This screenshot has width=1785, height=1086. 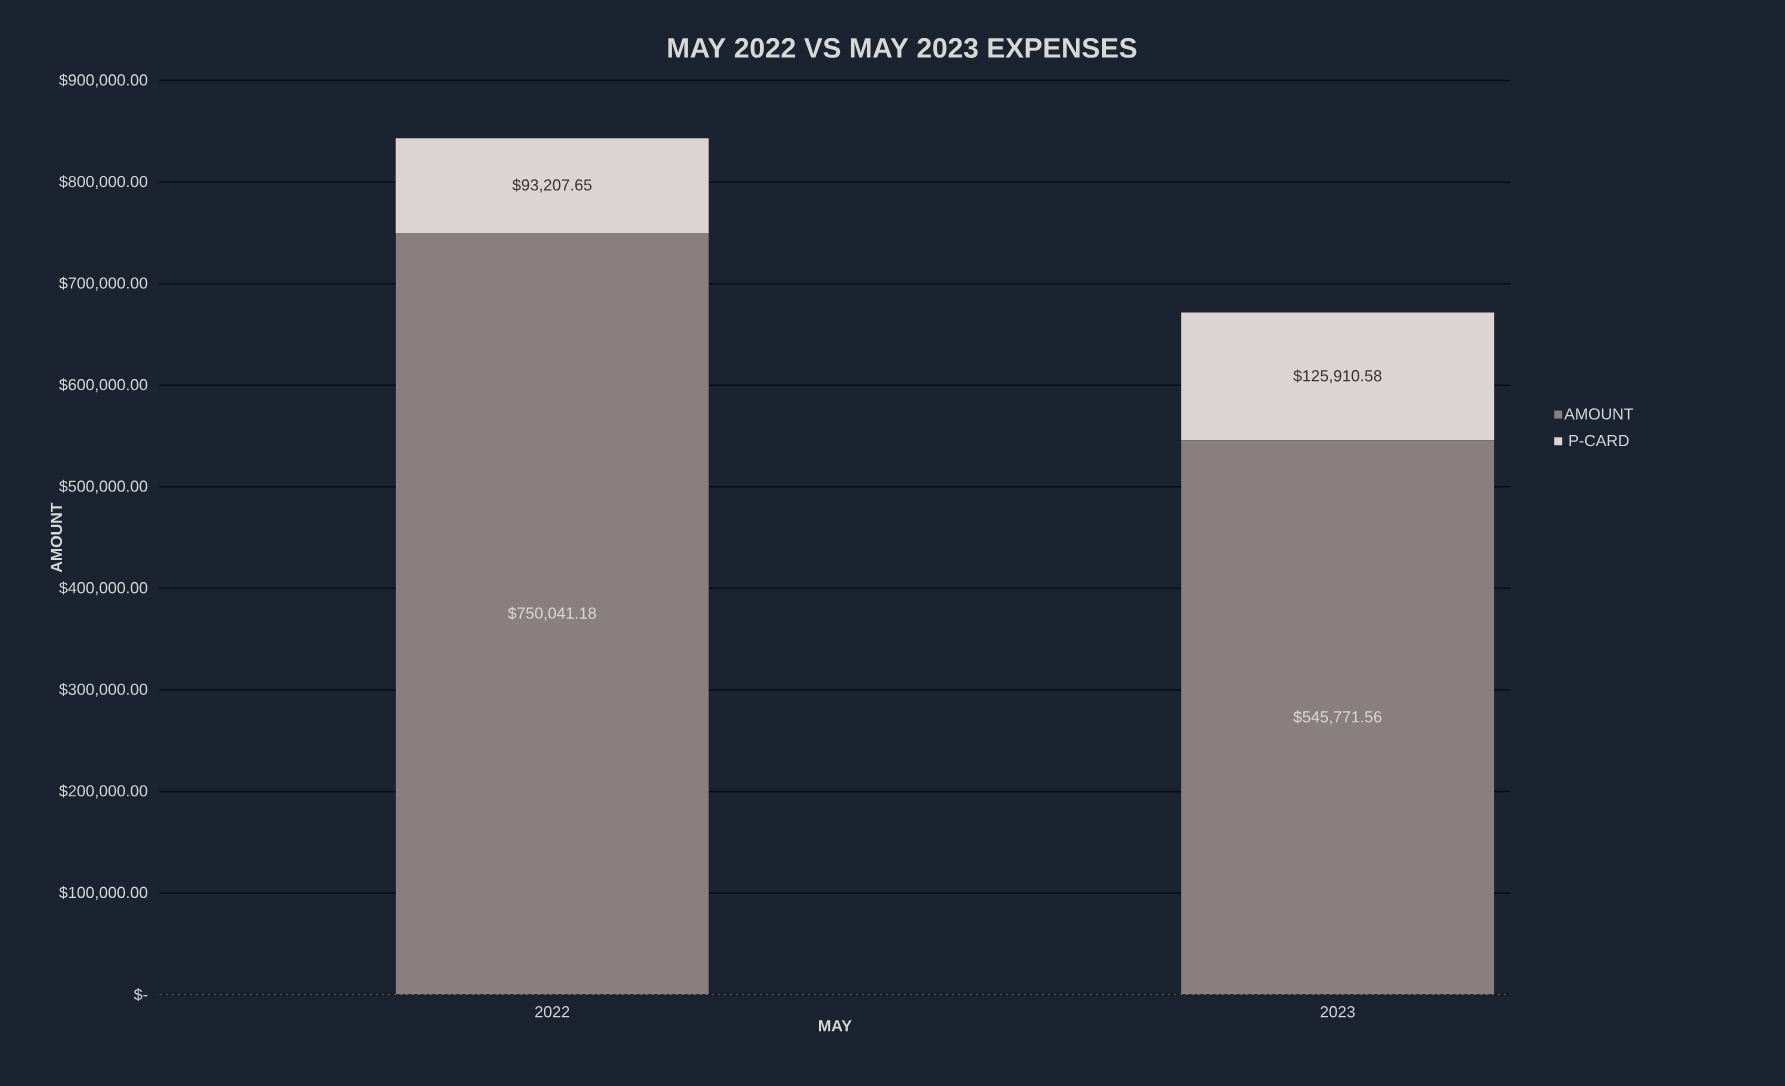 What do you see at coordinates (103, 486) in the screenshot?
I see `y-tick-label: $500,000.00` at bounding box center [103, 486].